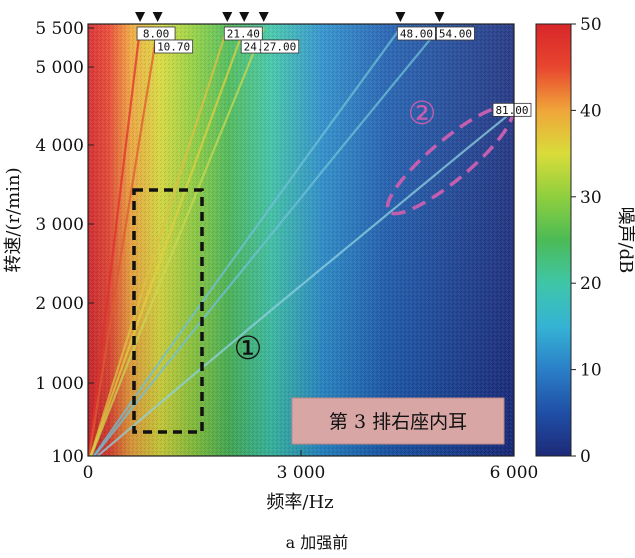 The height and width of the screenshot is (558, 635). I want to click on order-marker: 81.00, so click(512, 109).